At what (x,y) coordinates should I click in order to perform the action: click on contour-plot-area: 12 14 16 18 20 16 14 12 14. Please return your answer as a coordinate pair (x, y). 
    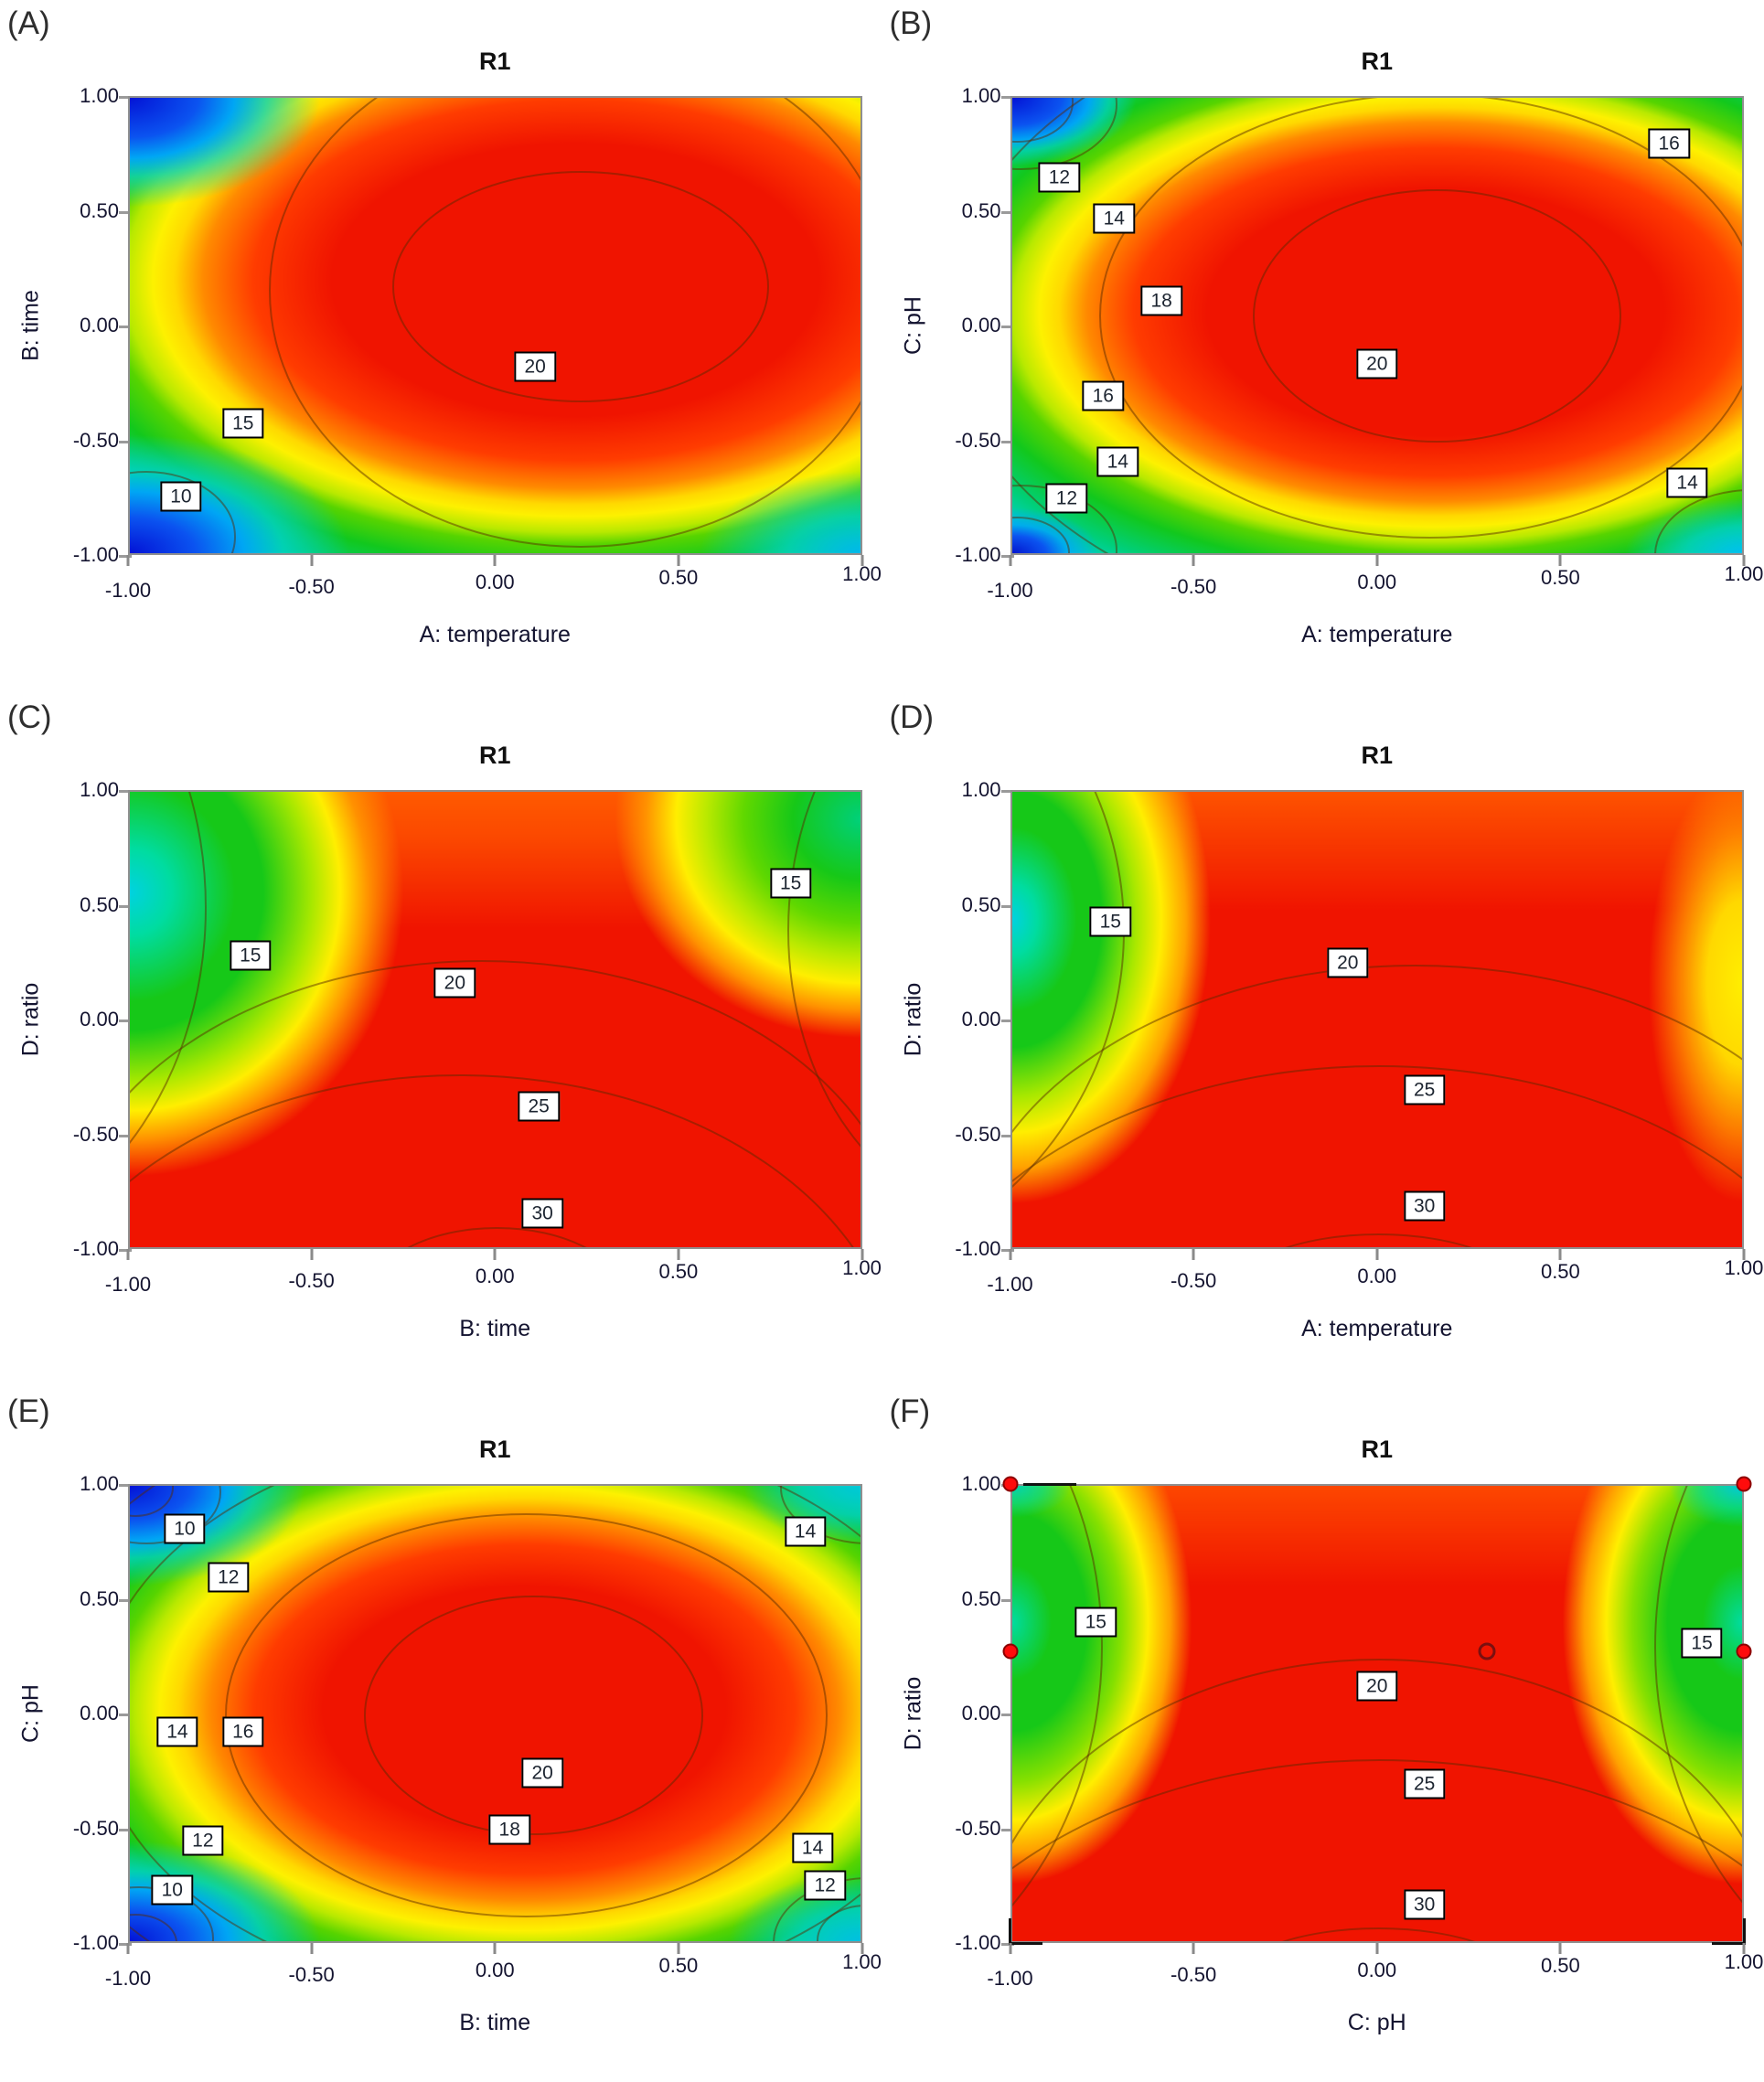
    Looking at the image, I should click on (1377, 325).